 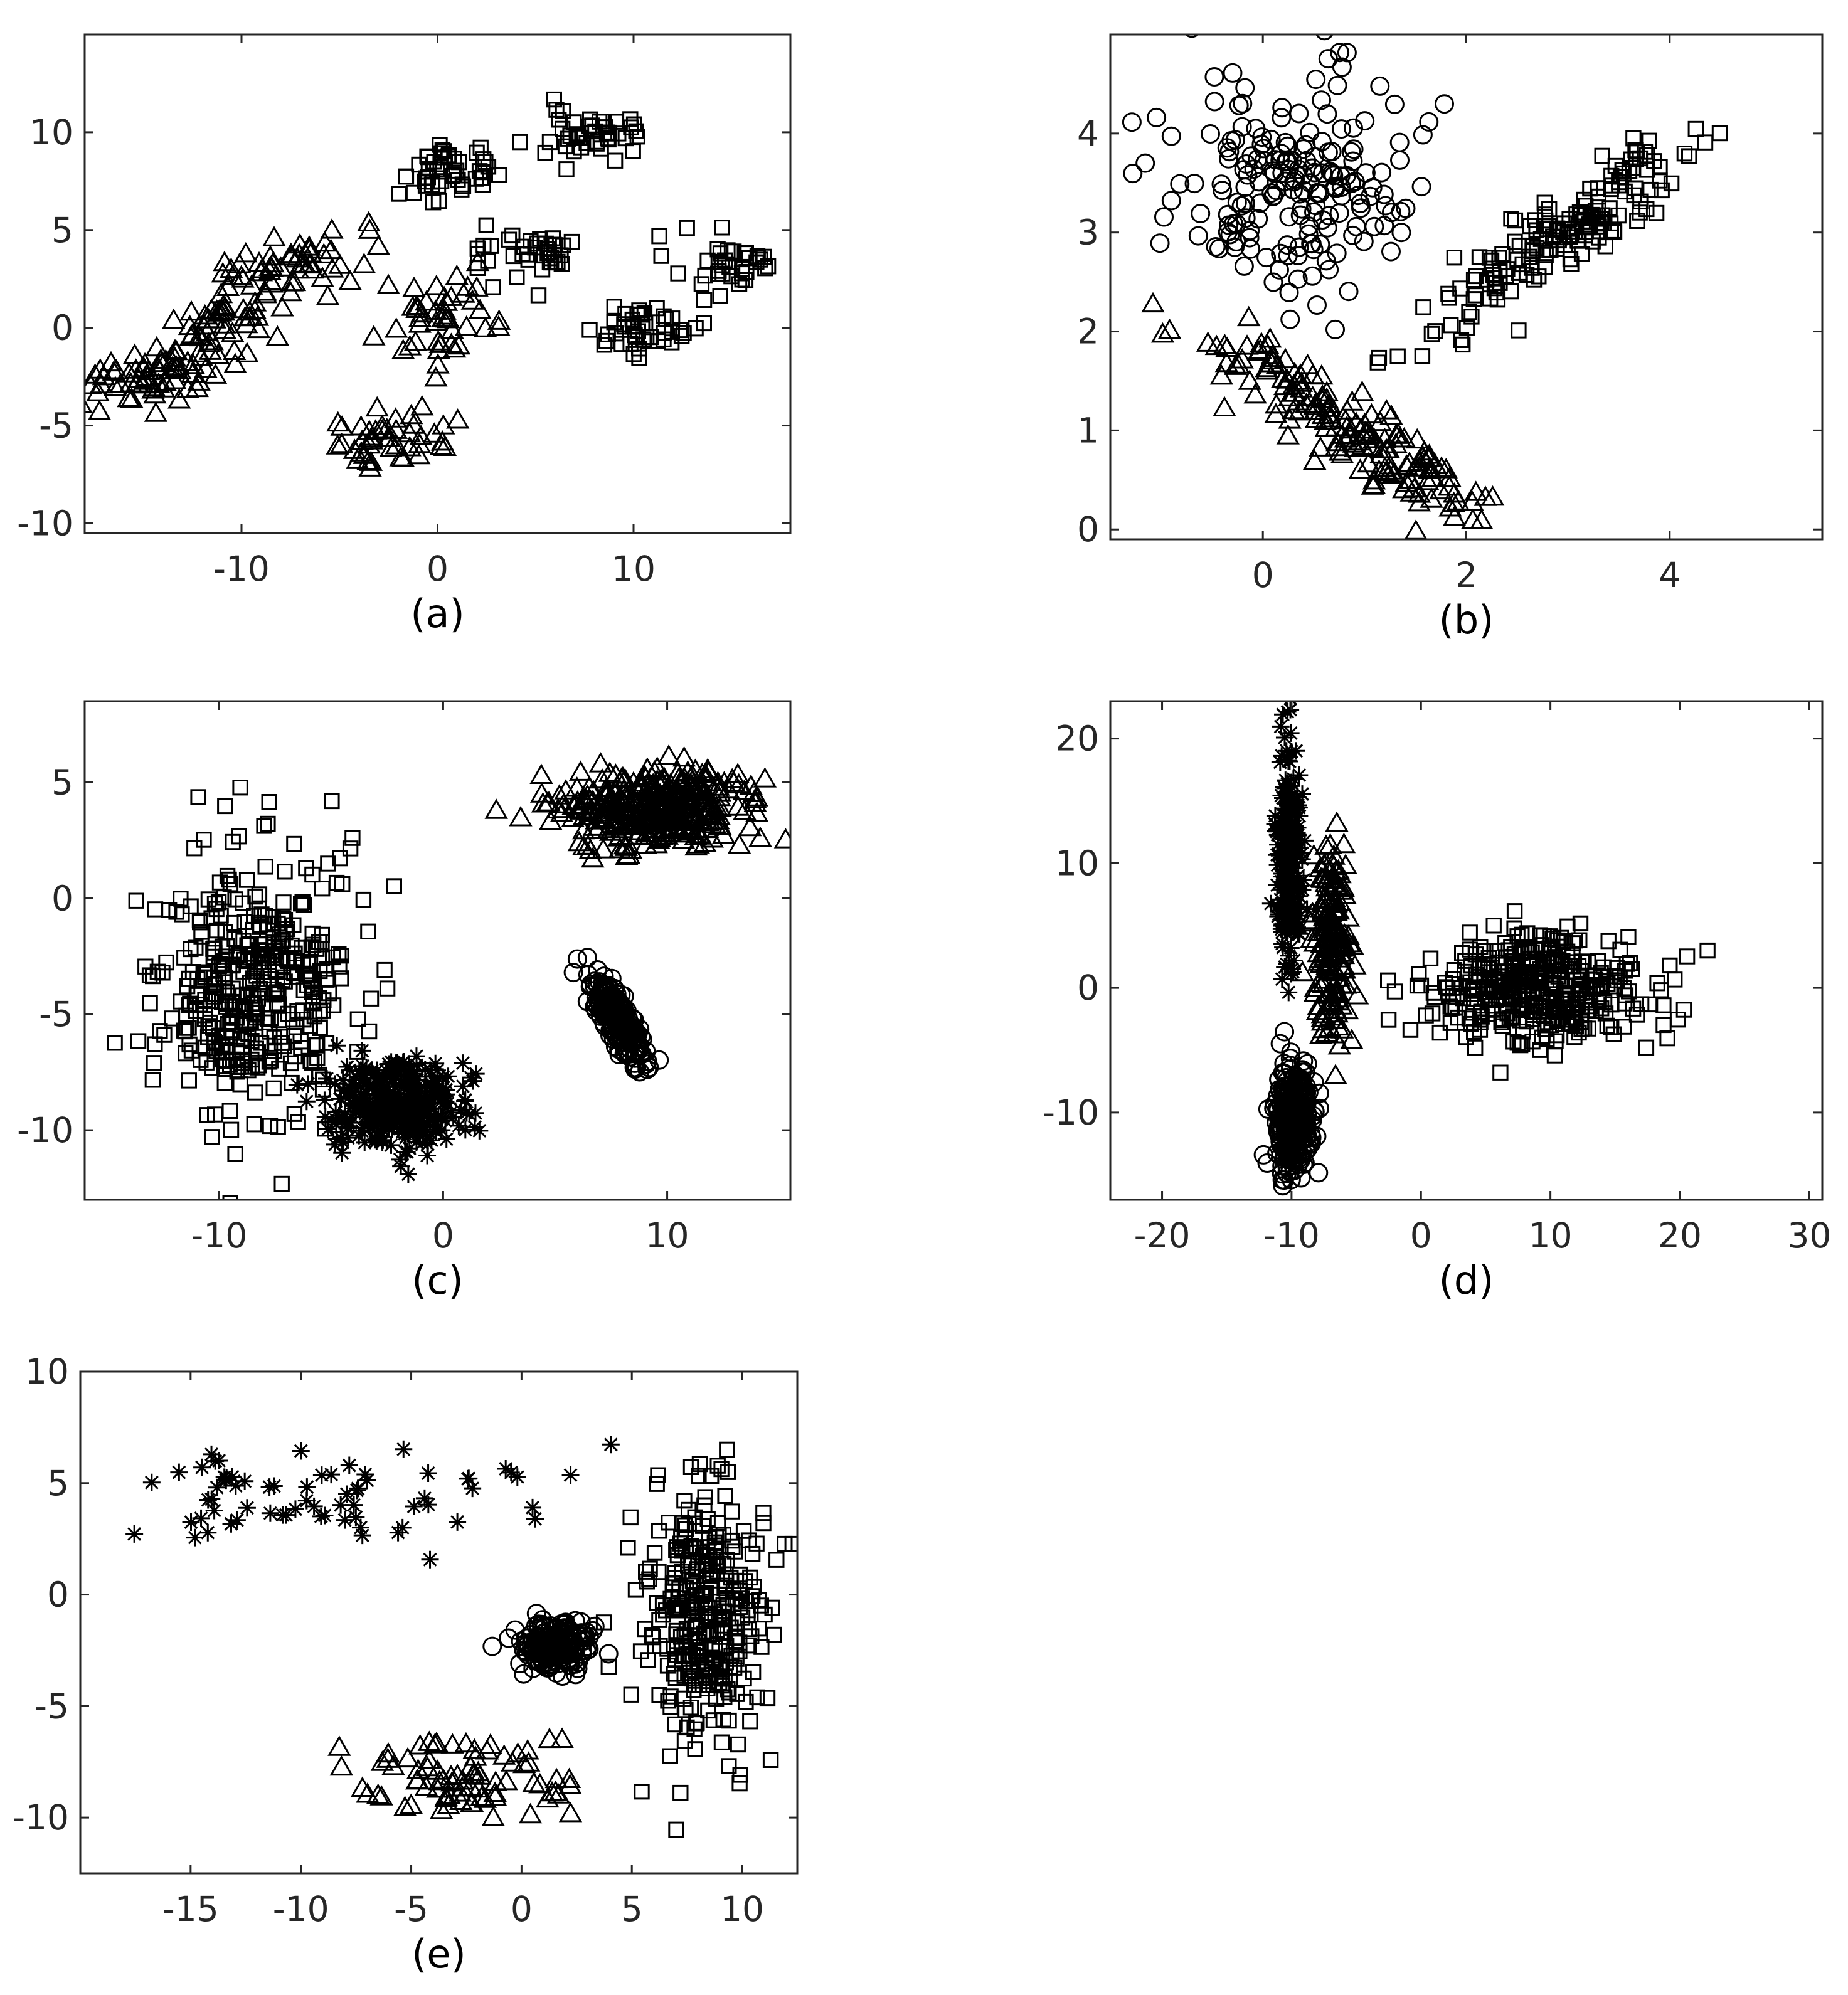 What do you see at coordinates (62, 328) in the screenshot?
I see `y-tick-label: 0` at bounding box center [62, 328].